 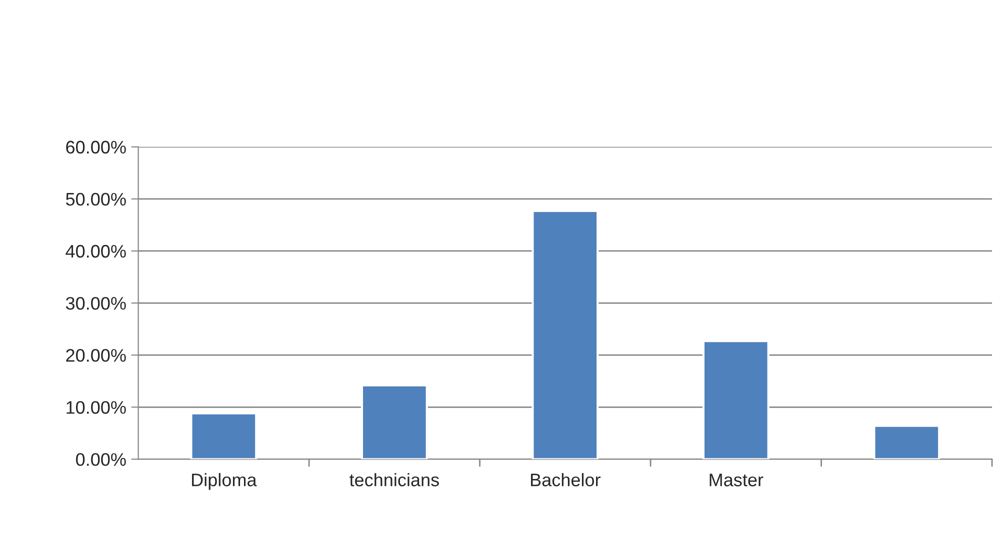 What do you see at coordinates (565, 479) in the screenshot?
I see `x-tick-label: Bachelor` at bounding box center [565, 479].